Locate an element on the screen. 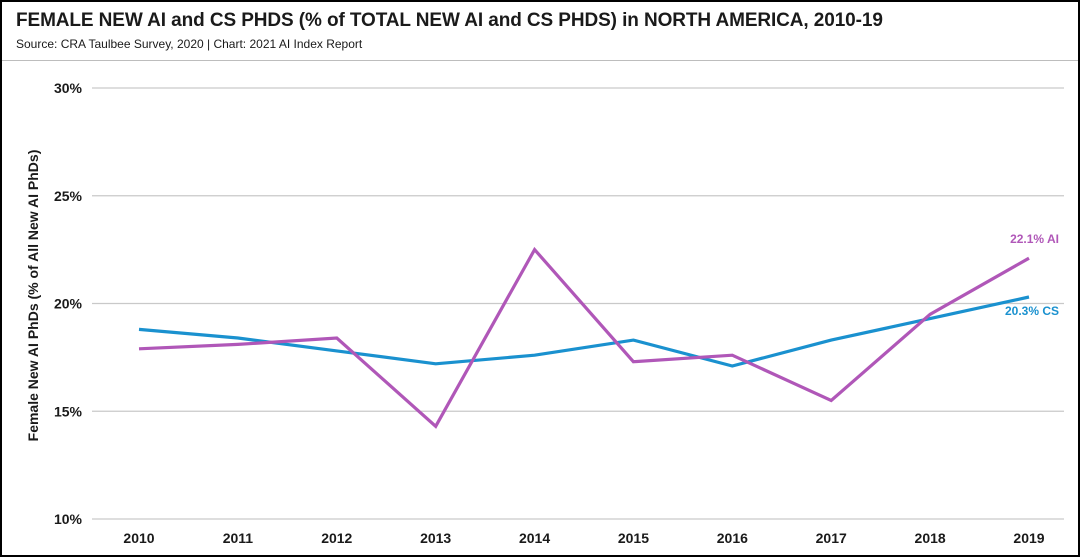 The width and height of the screenshot is (1080, 557). x-axis-tick-labels: 2010 2011 2012 2013 2014 2015 2016 2017 2018 2019 is located at coordinates (583, 538).